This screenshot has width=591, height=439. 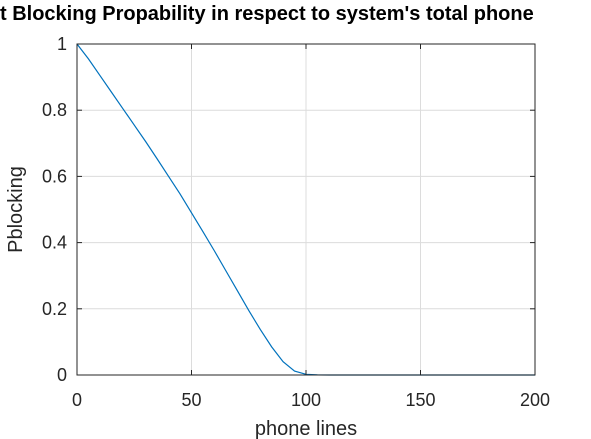 I want to click on x-tick-labels: 0 50 100 150 200, so click(x=311, y=400).